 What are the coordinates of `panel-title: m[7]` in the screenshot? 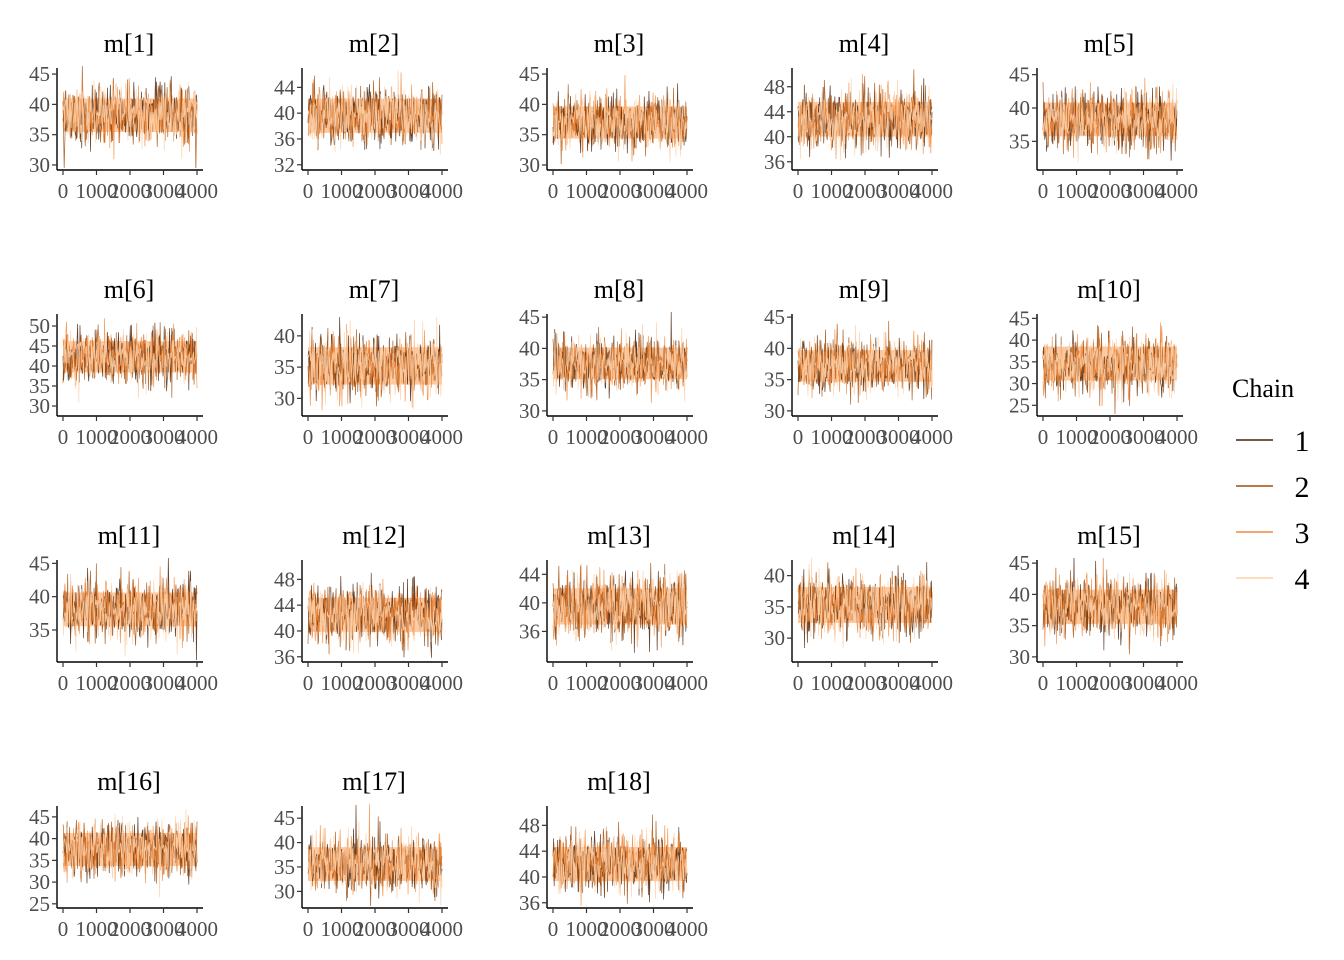 It's located at (374, 289).